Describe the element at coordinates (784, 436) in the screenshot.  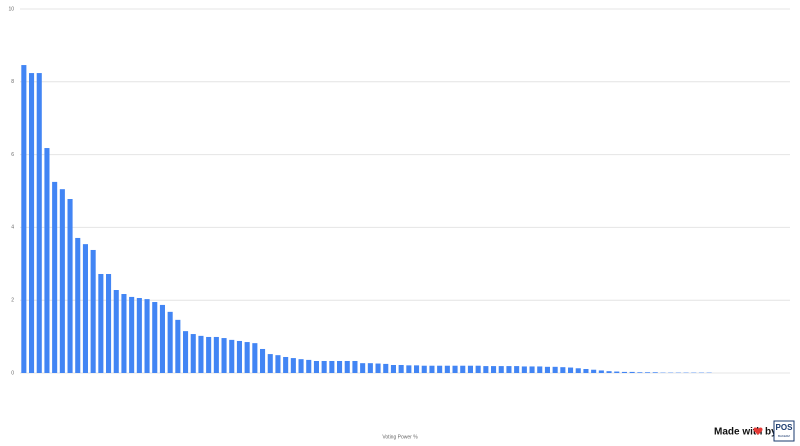
I see `logo-bottom: BAKERZ` at that location.